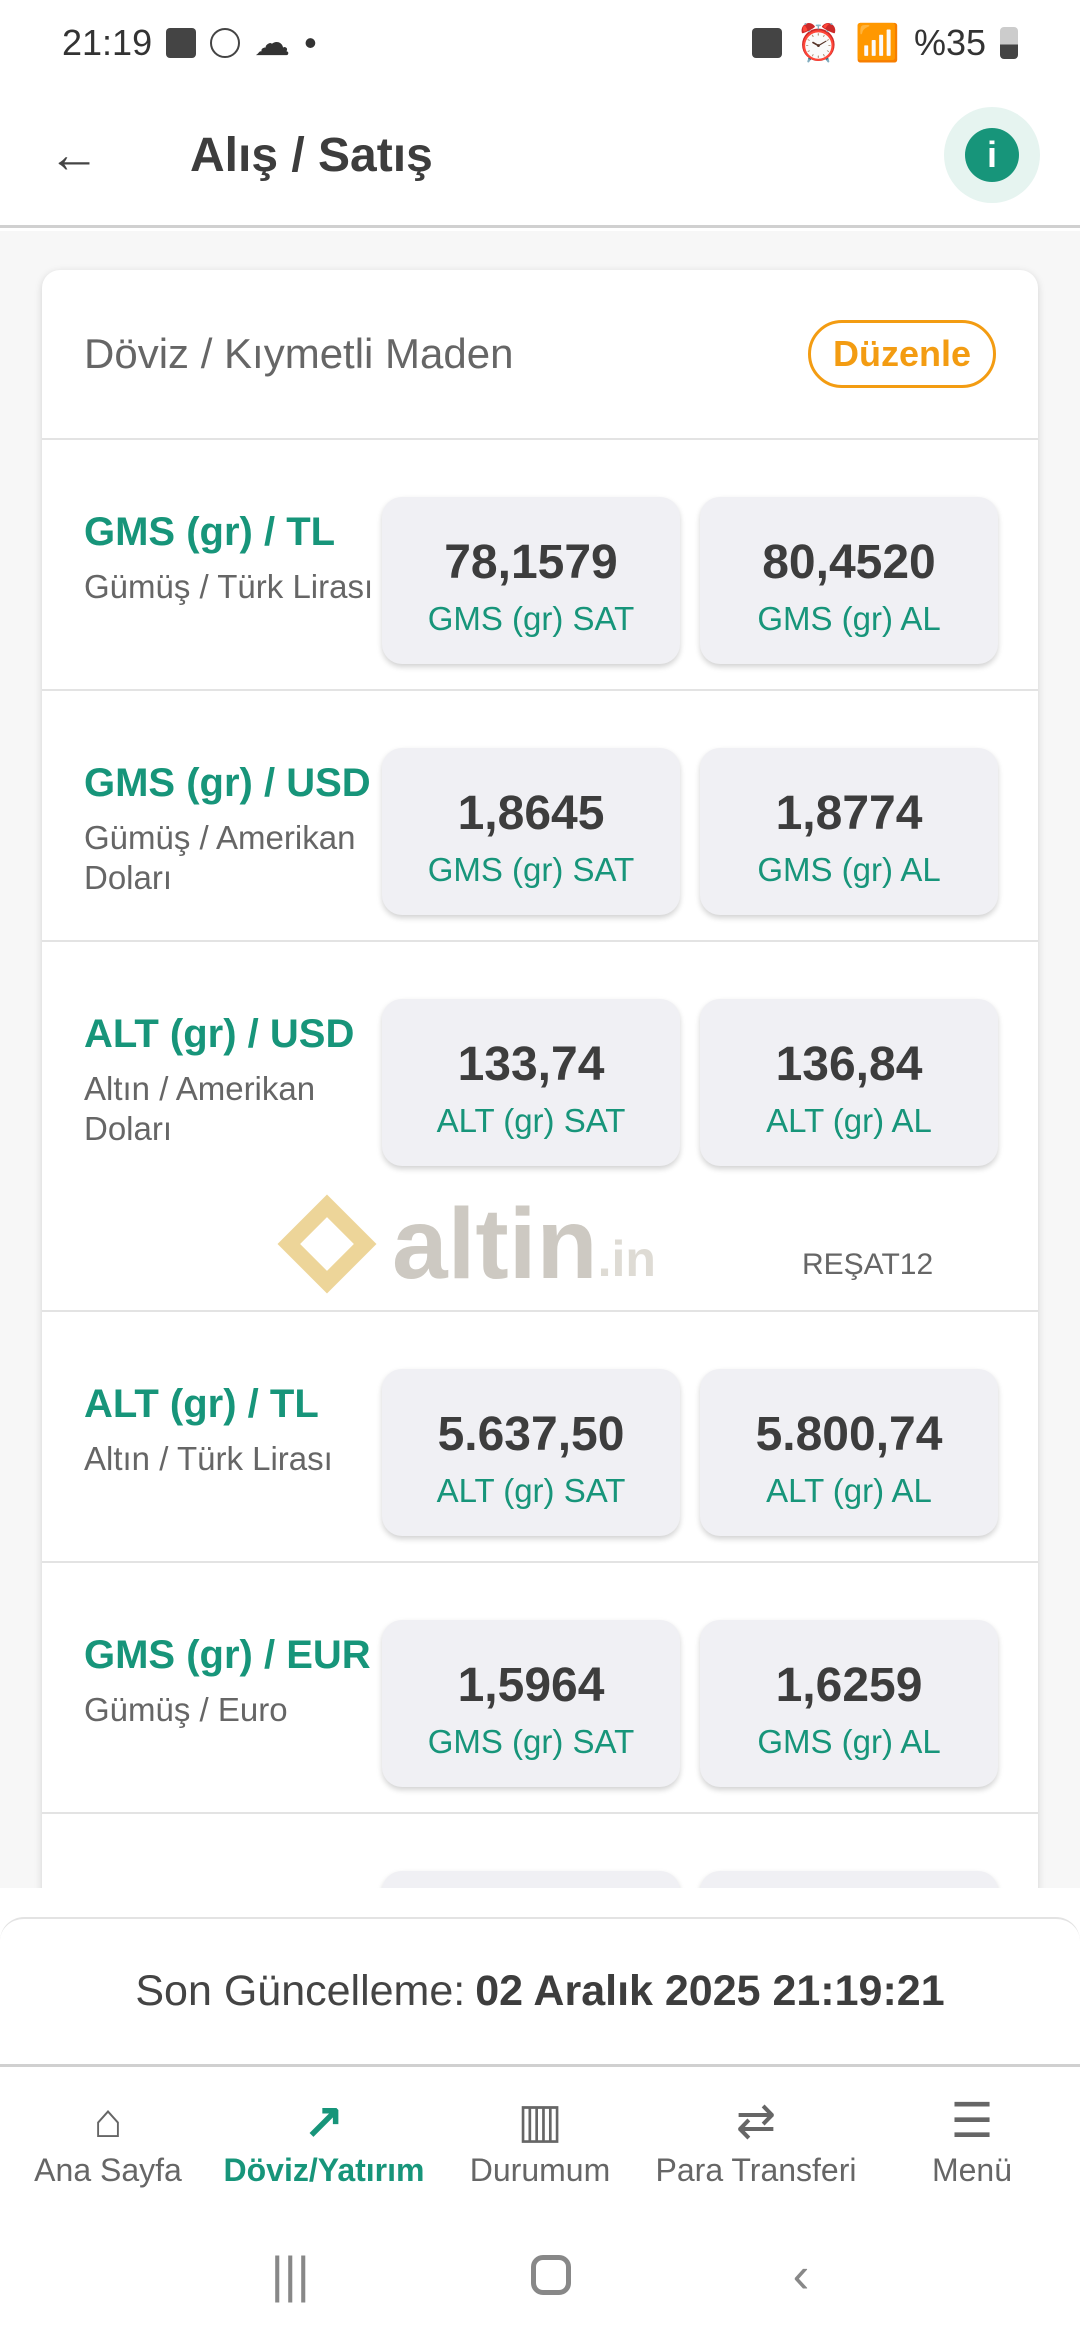 The width and height of the screenshot is (1080, 2340). I want to click on nav-label: Durumum, so click(540, 2170).